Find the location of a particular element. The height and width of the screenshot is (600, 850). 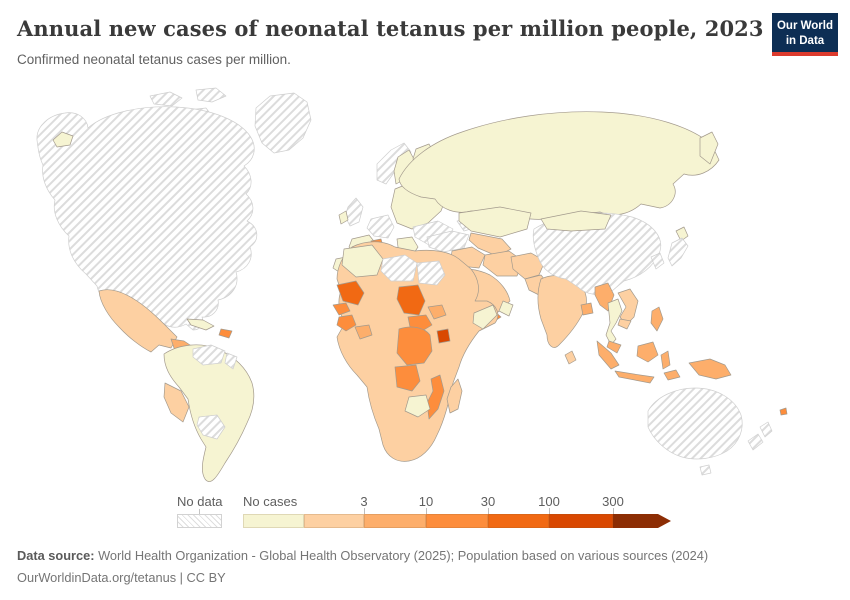

country-indonesia-east is located at coordinates (672, 375).